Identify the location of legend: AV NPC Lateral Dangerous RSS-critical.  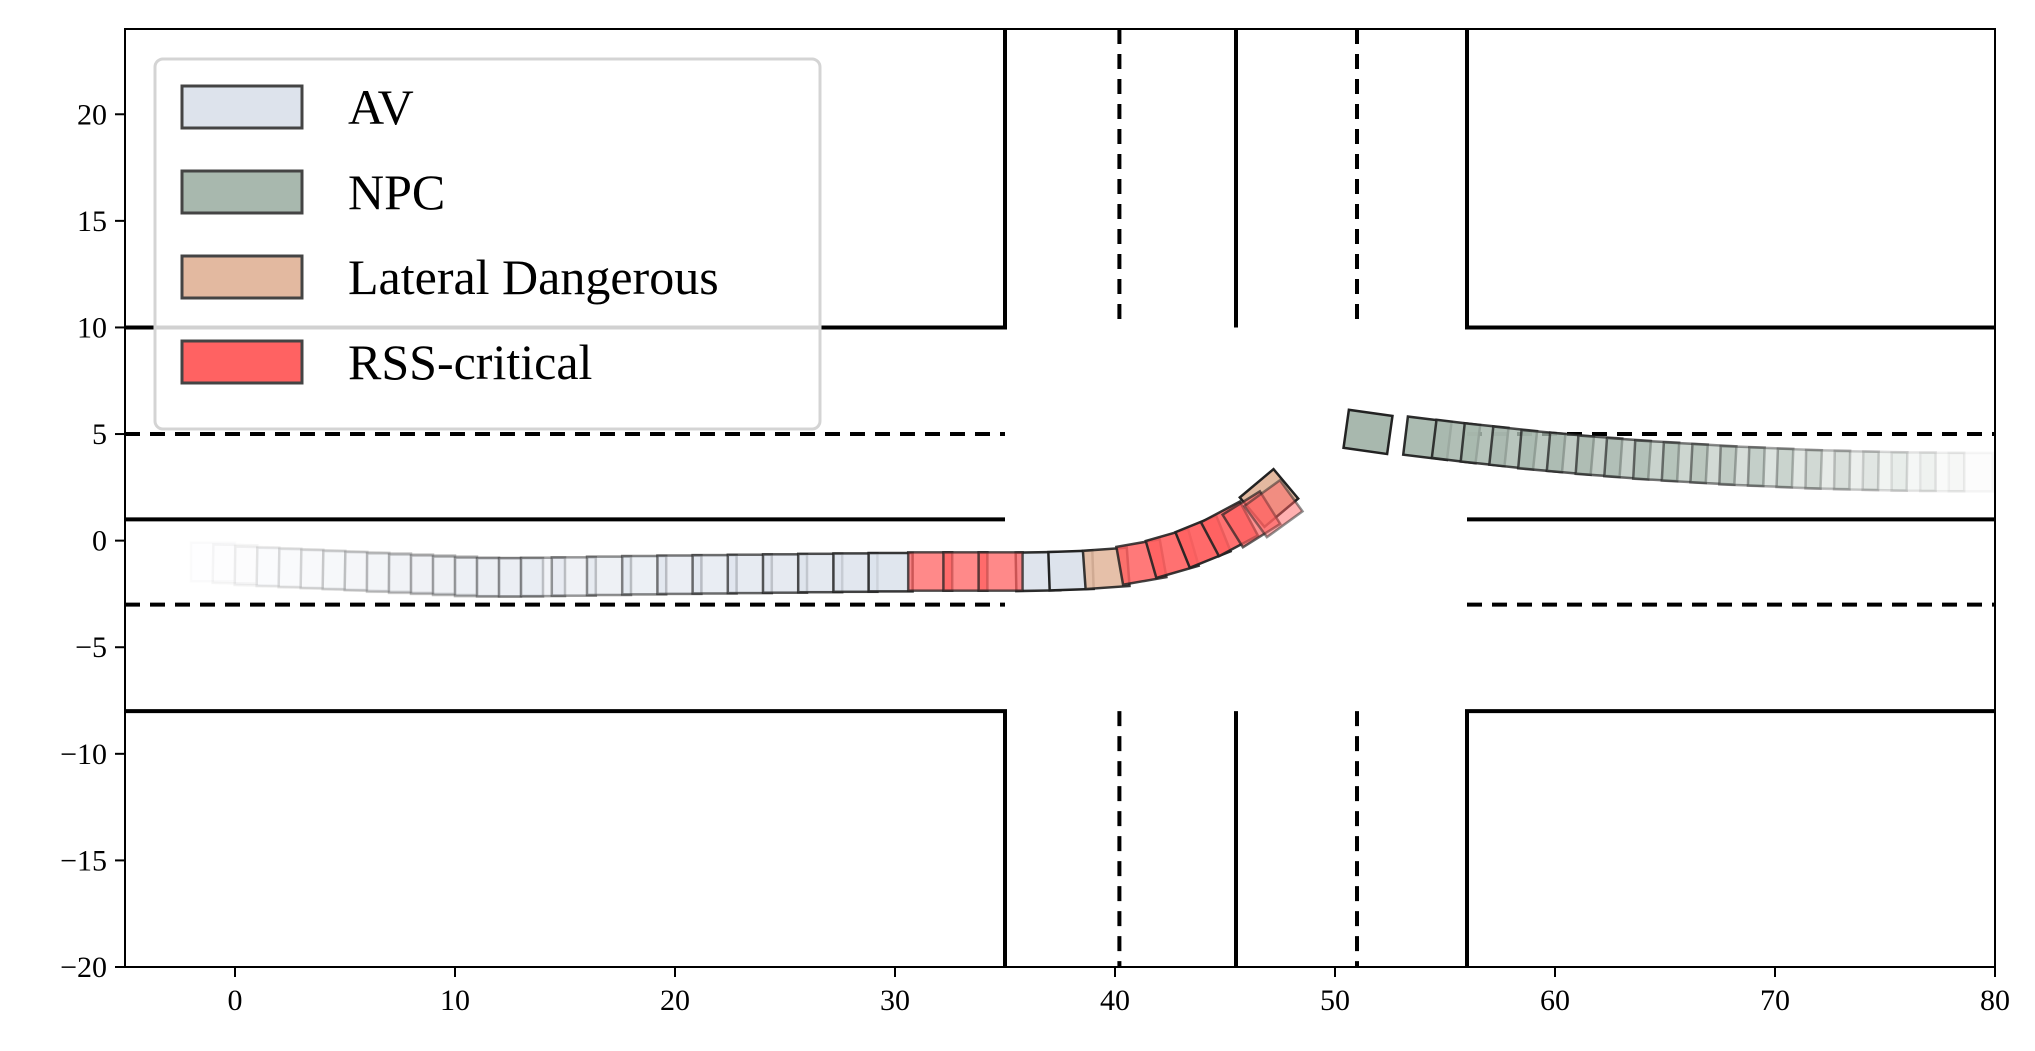
(487, 244).